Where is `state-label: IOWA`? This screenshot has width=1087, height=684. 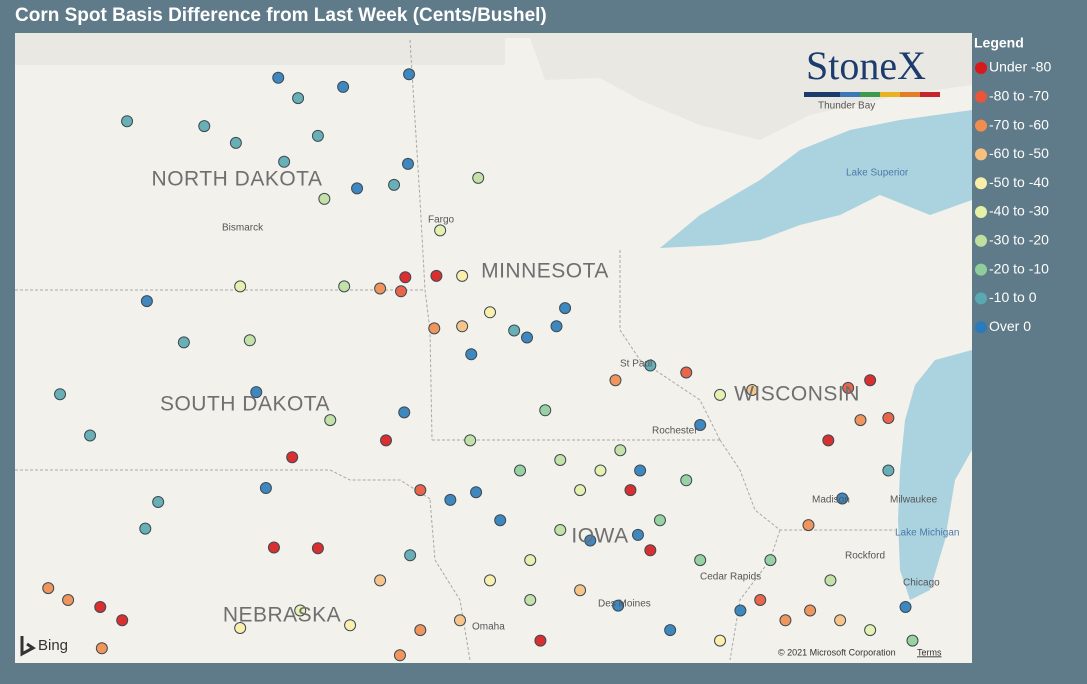 state-label: IOWA is located at coordinates (599, 536).